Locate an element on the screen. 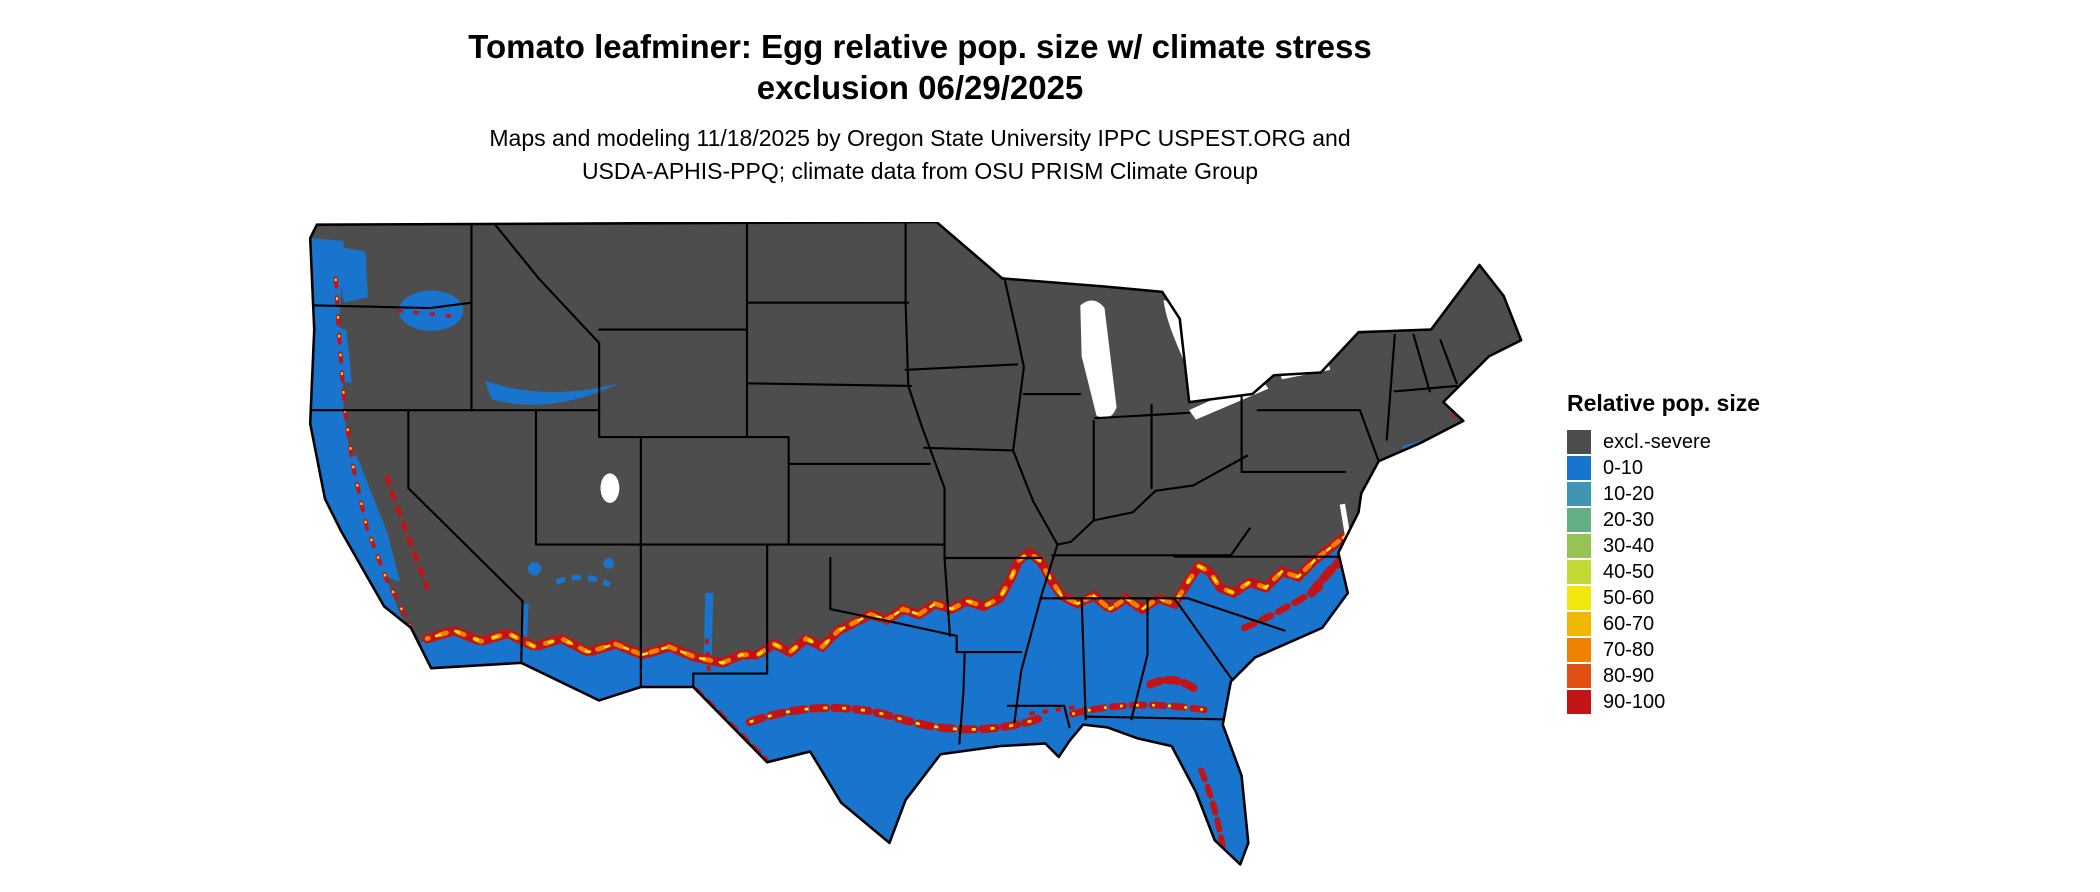 The height and width of the screenshot is (892, 2100). coast-range-speckle-yellow is located at coordinates (372, 452).